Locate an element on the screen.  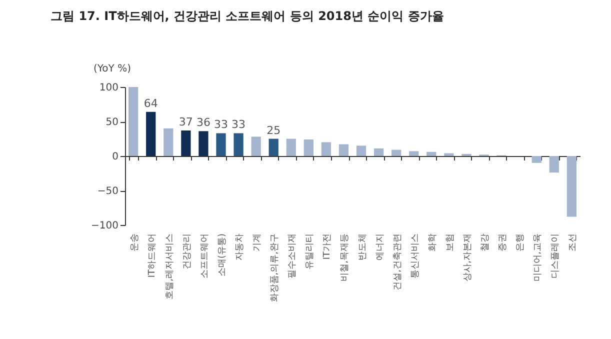
data-label: 25 is located at coordinates (273, 130).